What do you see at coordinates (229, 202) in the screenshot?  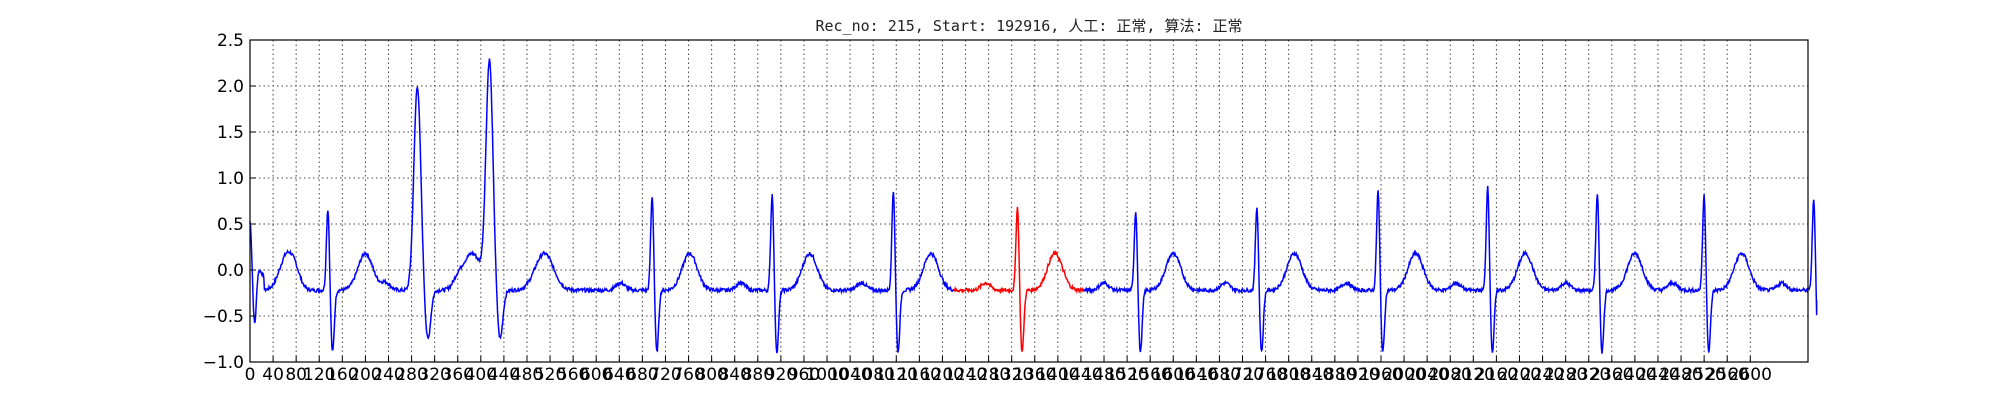 I see `y-axis: −1.0 −0.5 0.0 0.5 1.0 1.5 2.0 2.5` at bounding box center [229, 202].